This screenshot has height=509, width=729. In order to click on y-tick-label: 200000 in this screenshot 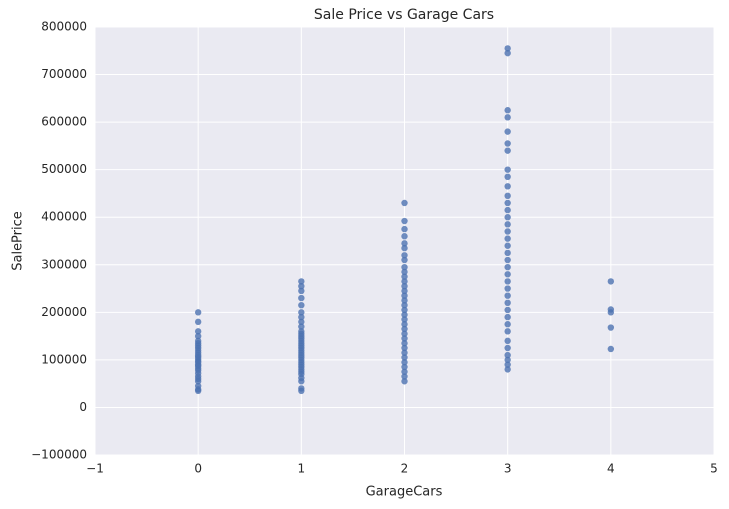, I will do `click(64, 312)`.